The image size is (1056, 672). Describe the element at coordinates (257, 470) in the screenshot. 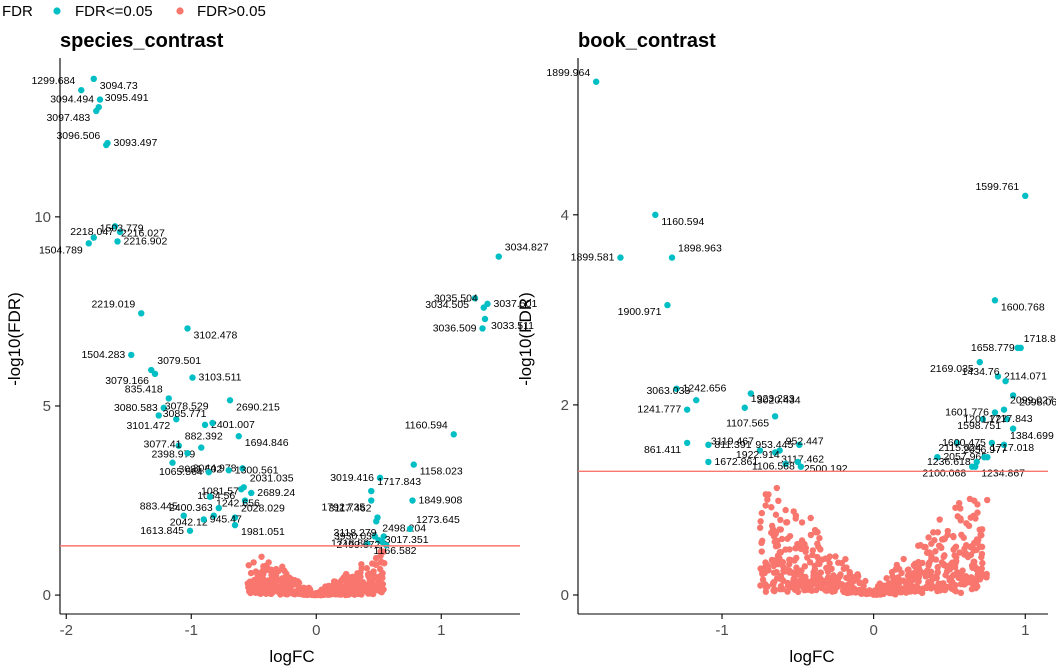

I see `point-label: 1300.561` at that location.